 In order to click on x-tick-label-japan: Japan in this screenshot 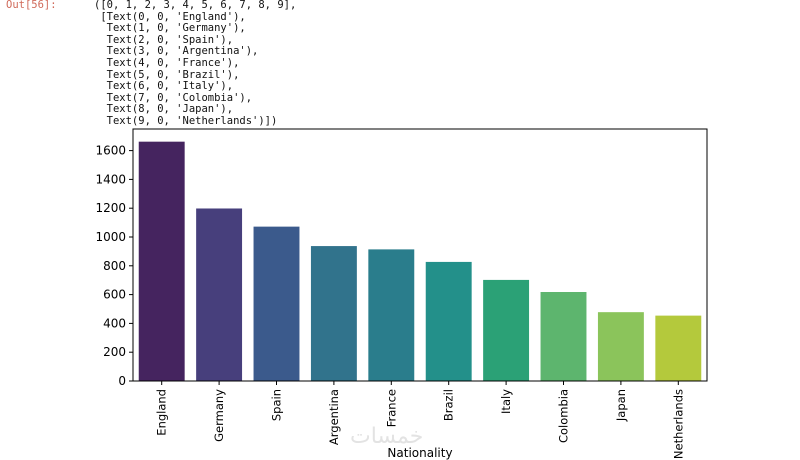, I will do `click(621, 405)`.